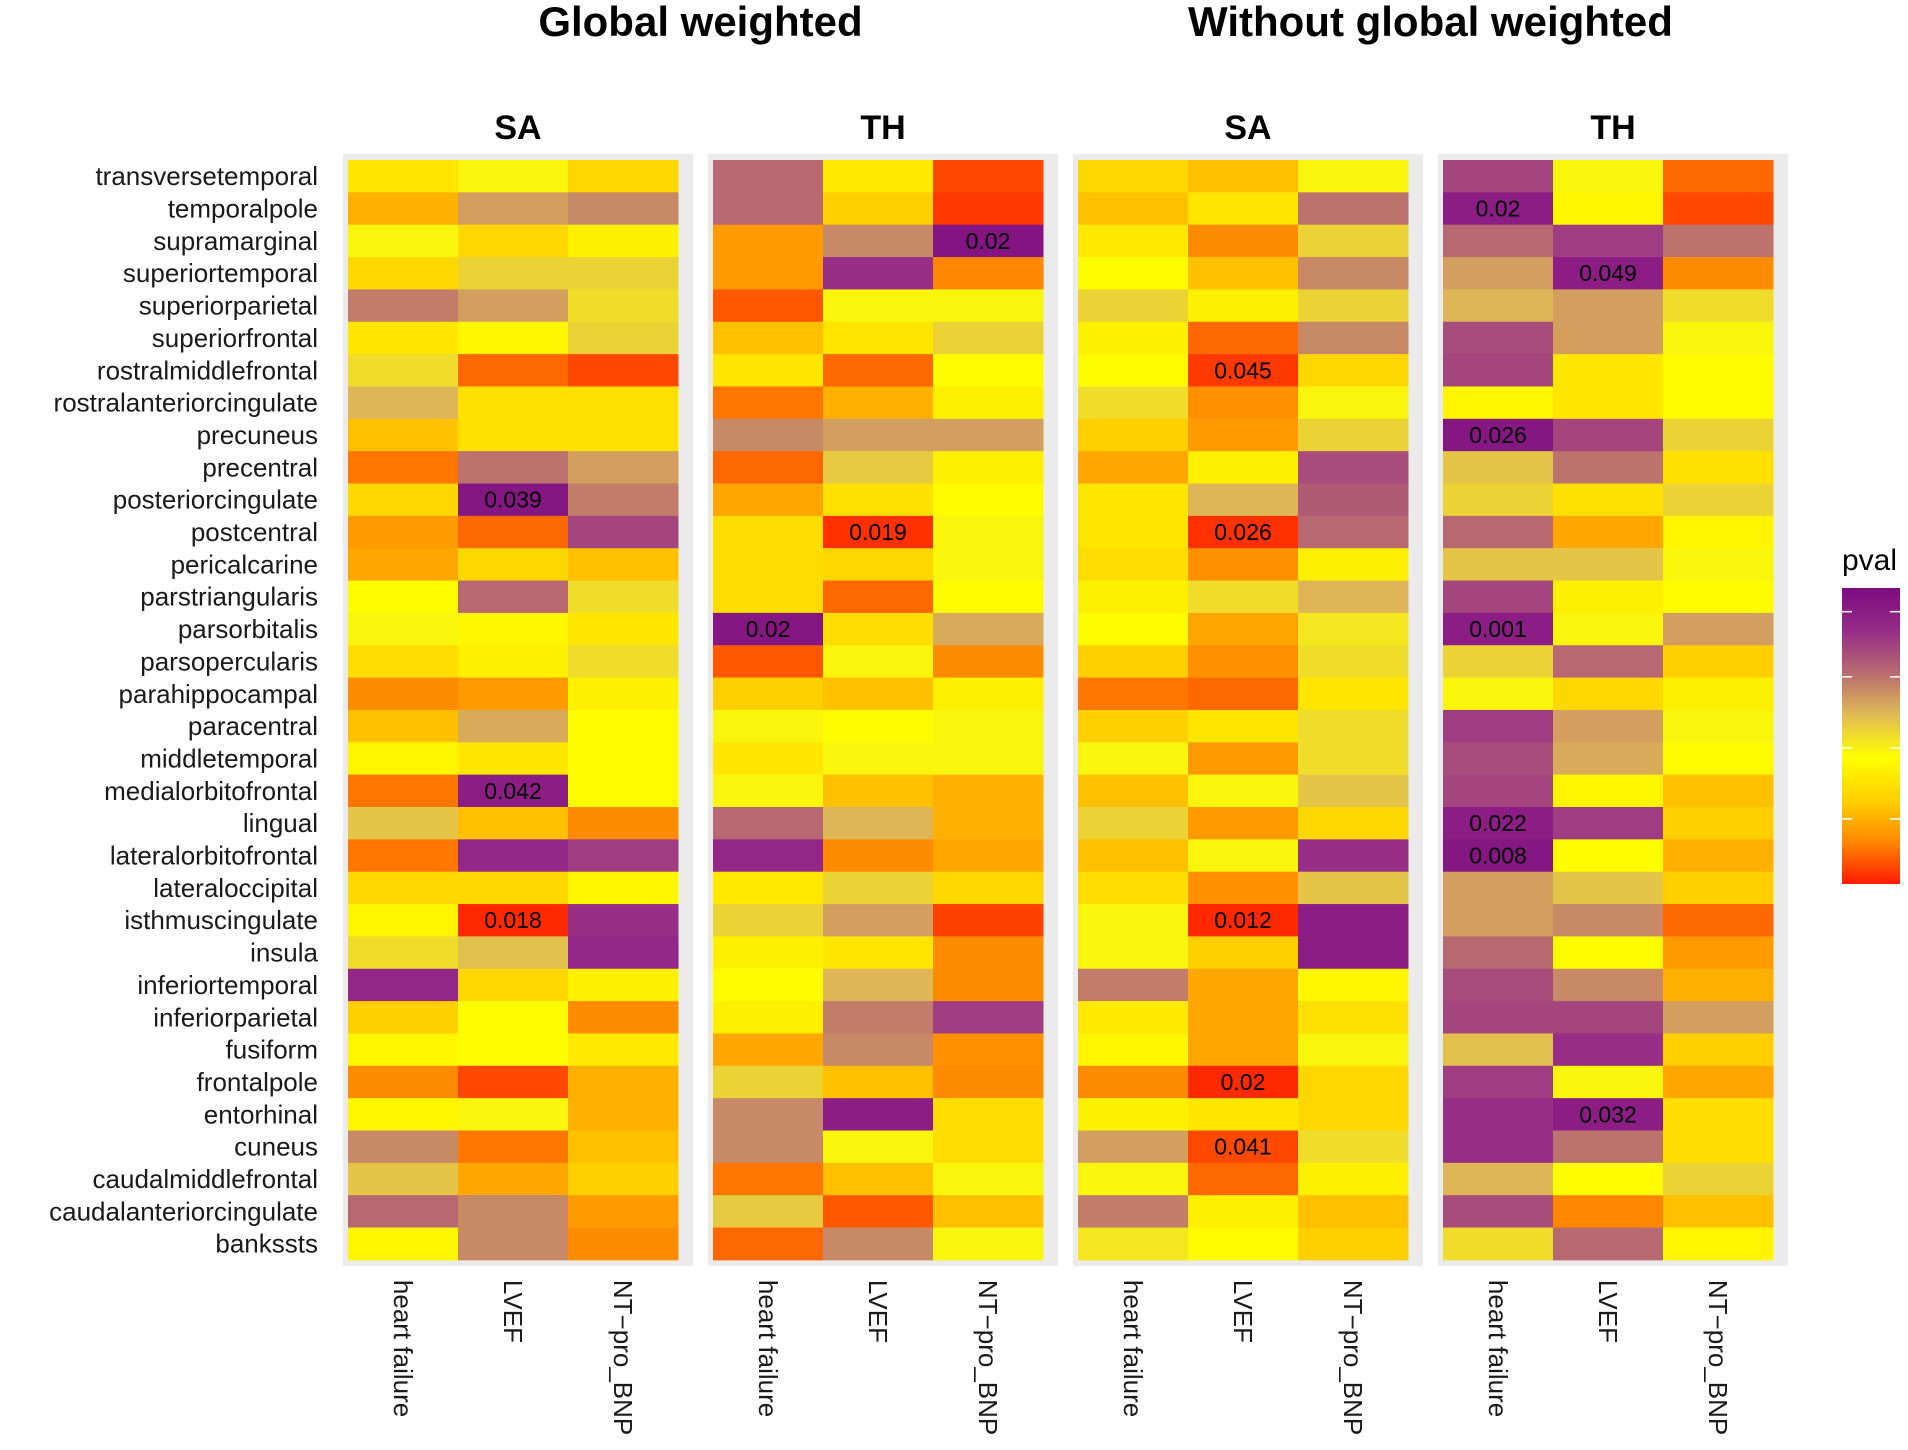 The width and height of the screenshot is (1908, 1450). I want to click on column-label: LVEF, so click(1608, 1311).